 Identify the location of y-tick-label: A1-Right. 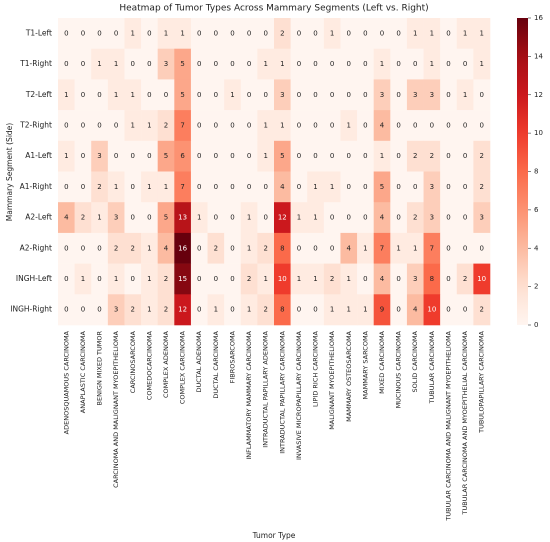
(36, 186).